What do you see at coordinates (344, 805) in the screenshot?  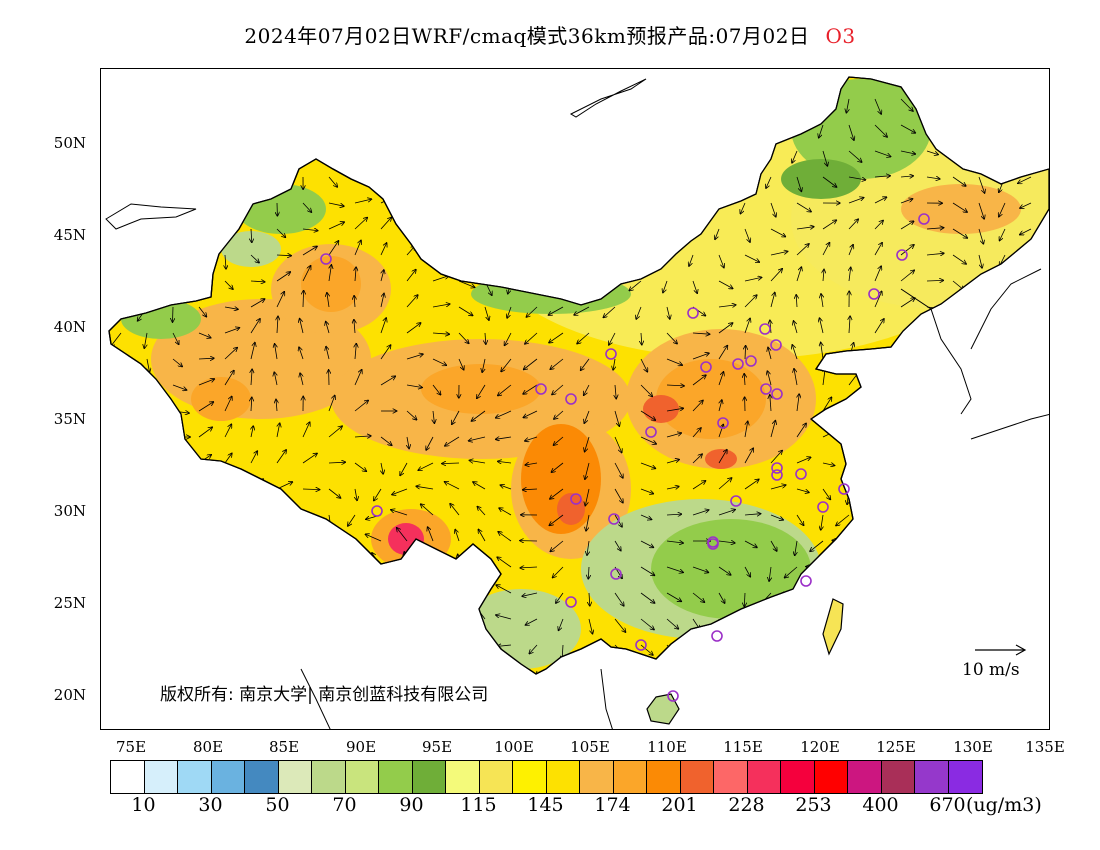 I see `colorbar-label: 70` at bounding box center [344, 805].